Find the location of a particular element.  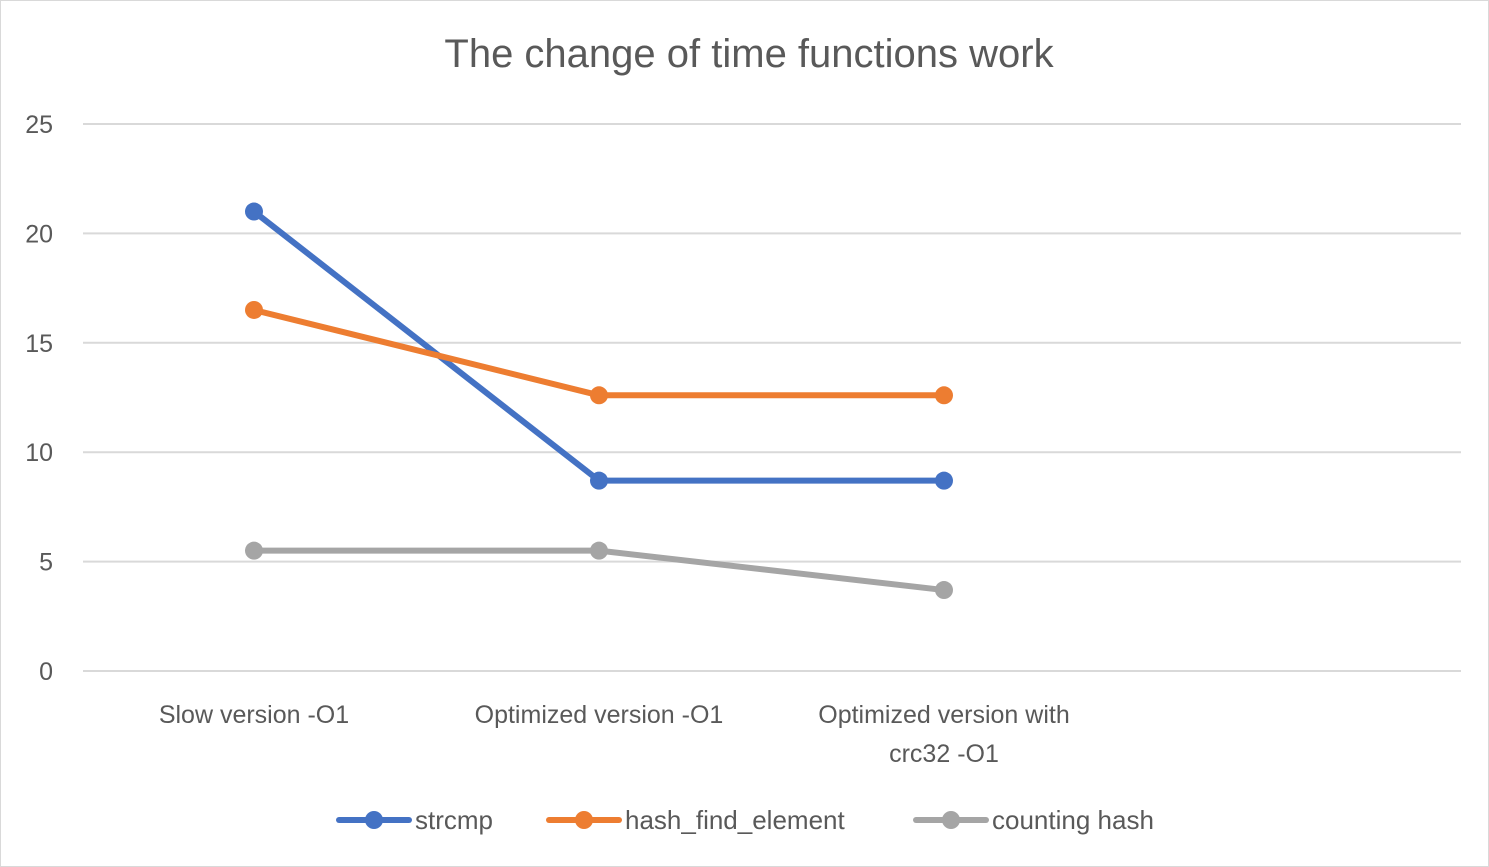

x-category-label: Optimized version with is located at coordinates (943, 715).